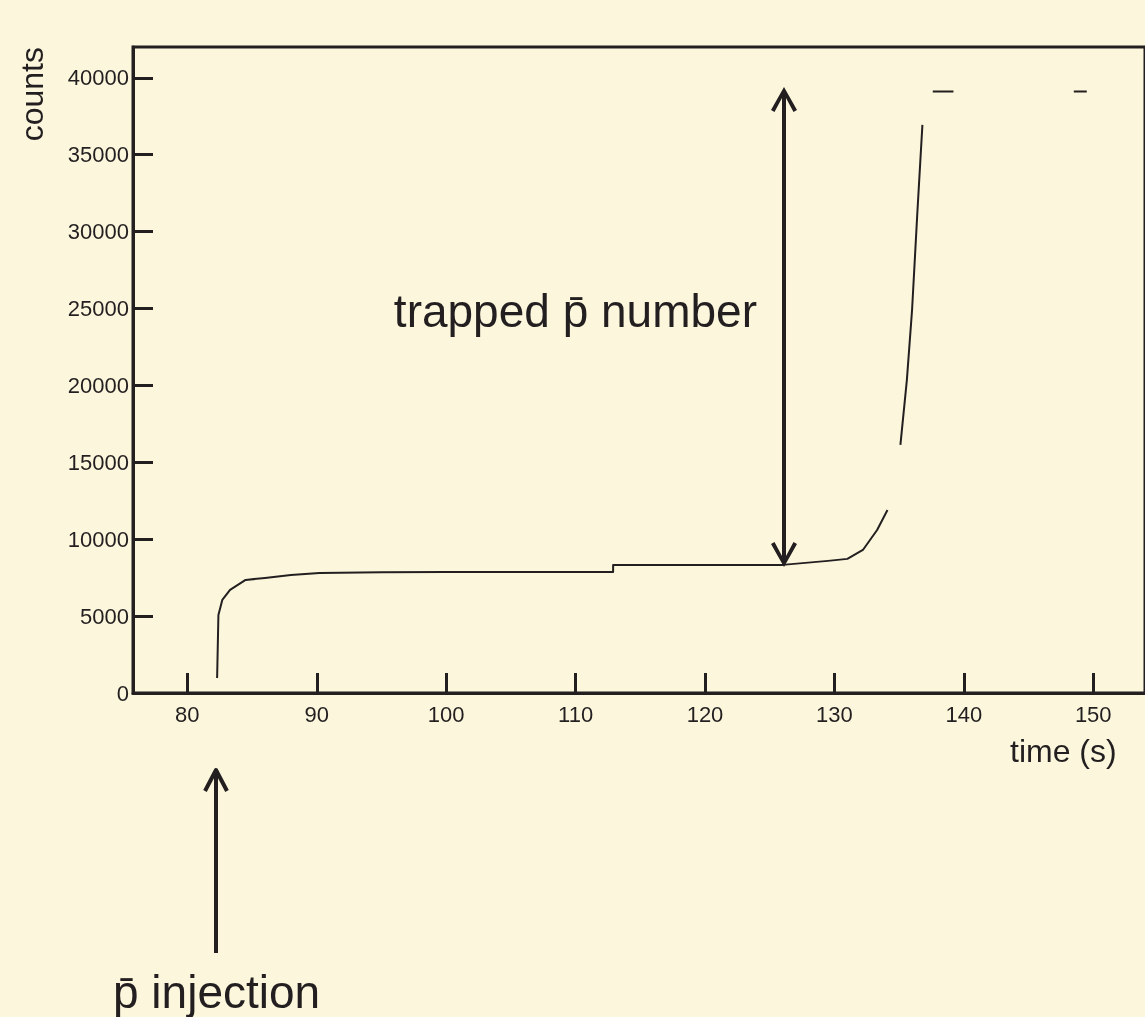 Image resolution: width=1145 pixels, height=1017 pixels. I want to click on x-tick-label: 90, so click(317, 714).